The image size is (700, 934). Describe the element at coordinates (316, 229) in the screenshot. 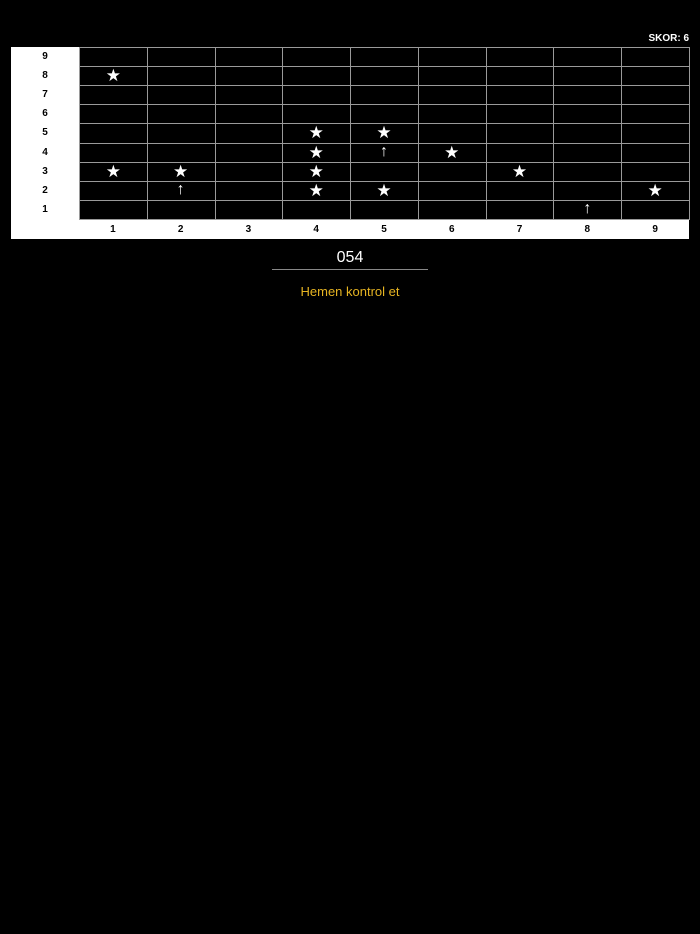

I see `column-label: 4` at that location.